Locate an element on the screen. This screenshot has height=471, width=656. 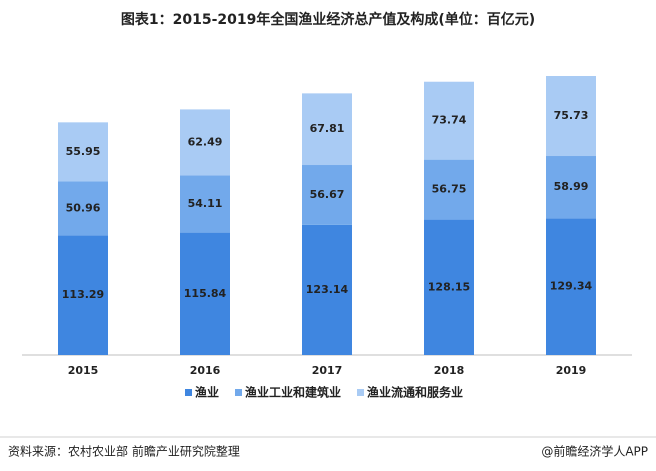
source: 资料来源：农村农业部 前瞻产业研究院整理 is located at coordinates (124, 451).